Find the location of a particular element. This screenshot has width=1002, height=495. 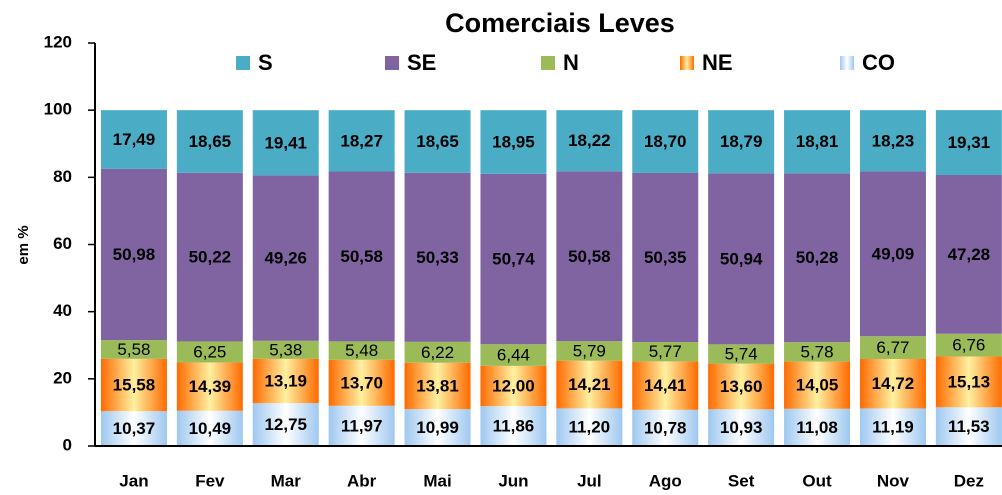

data-label: 14,05 is located at coordinates (817, 385).